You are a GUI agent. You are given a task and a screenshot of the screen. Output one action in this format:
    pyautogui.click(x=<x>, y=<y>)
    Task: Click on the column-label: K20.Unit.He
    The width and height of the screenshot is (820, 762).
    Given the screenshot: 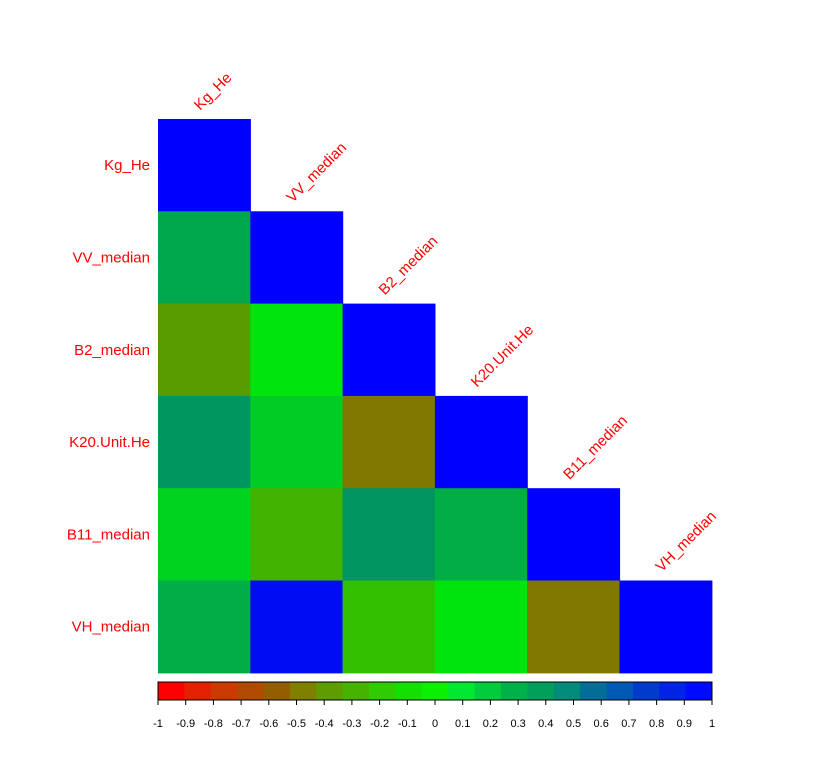 What is the action you would take?
    pyautogui.click(x=502, y=356)
    